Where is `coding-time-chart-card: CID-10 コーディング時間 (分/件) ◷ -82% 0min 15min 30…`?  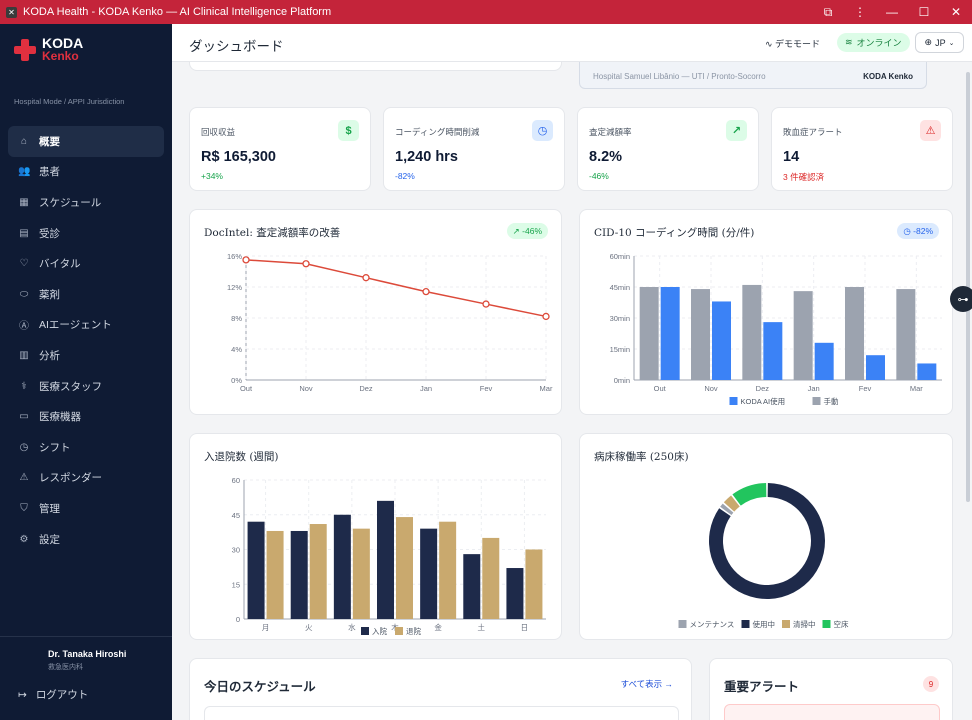 coding-time-chart-card: CID-10 コーディング時間 (分/件) ◷ -82% 0min 15min 30… is located at coordinates (766, 312).